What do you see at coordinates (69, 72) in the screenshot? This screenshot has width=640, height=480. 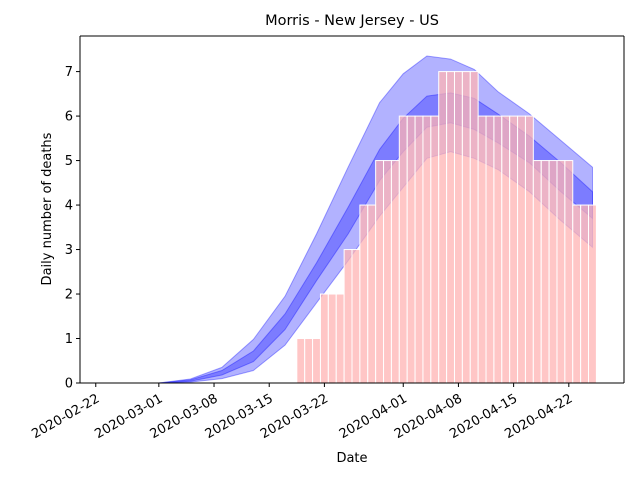 I see `y-tick-label: 7` at bounding box center [69, 72].